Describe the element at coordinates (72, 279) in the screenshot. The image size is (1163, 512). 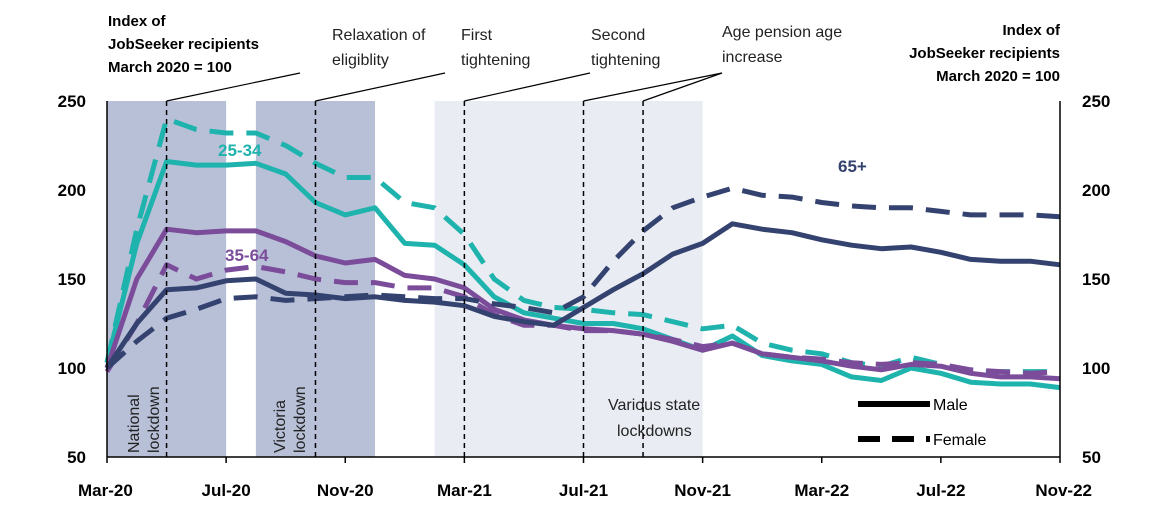
I see `y-tick-label-left: 150` at that location.